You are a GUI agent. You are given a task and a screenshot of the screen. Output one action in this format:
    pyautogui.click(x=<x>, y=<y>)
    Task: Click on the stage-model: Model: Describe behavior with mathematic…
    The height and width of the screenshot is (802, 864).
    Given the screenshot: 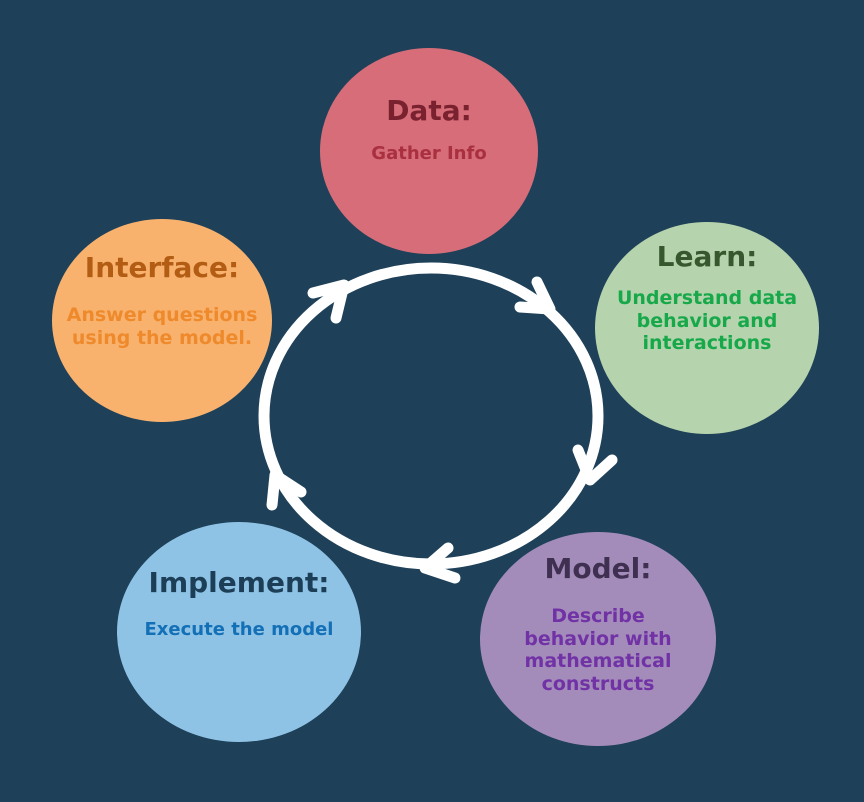 What is the action you would take?
    pyautogui.click(x=598, y=639)
    